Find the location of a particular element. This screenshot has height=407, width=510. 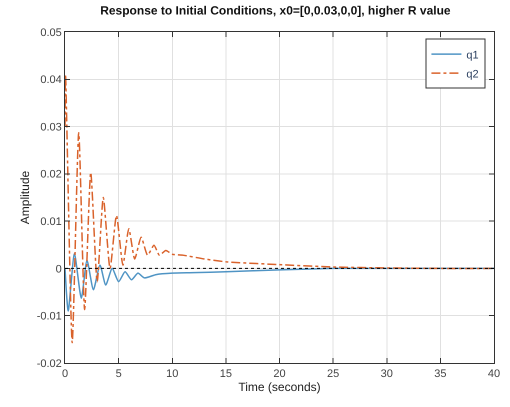

y-tick-label: 0 is located at coordinates (59, 269).